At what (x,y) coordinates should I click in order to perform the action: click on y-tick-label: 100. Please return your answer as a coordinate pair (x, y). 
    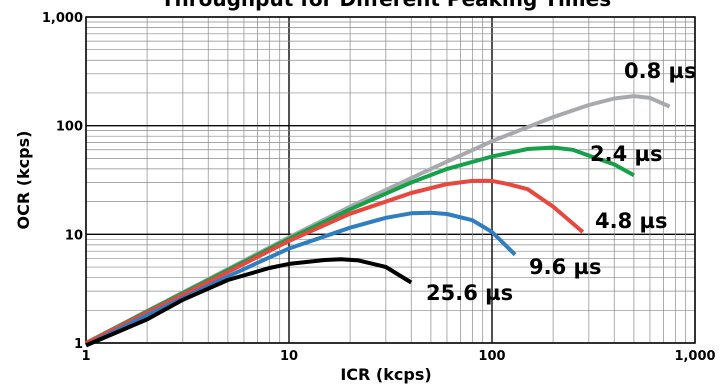
    Looking at the image, I should click on (69, 127).